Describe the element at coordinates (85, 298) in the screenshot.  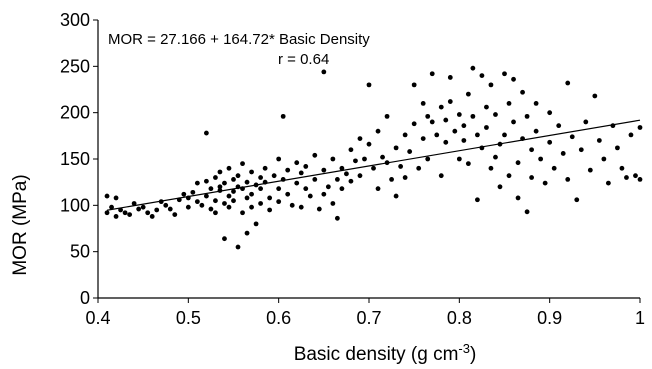
I see `y-tick-label: 0` at that location.